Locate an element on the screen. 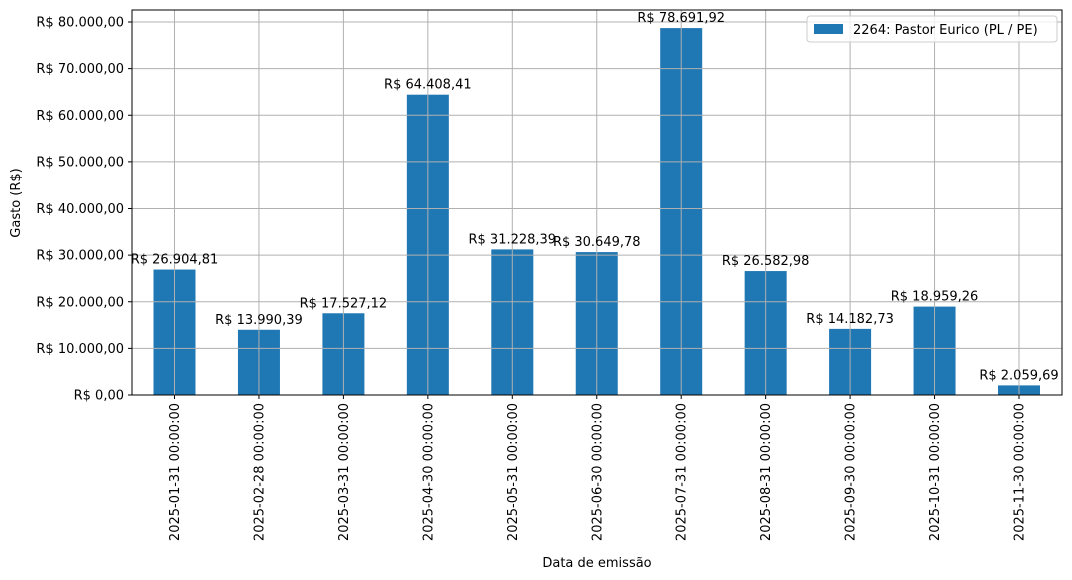 The width and height of the screenshot is (1072, 580). x-tick-label: 2025-04-30 00:00:00 is located at coordinates (428, 472).